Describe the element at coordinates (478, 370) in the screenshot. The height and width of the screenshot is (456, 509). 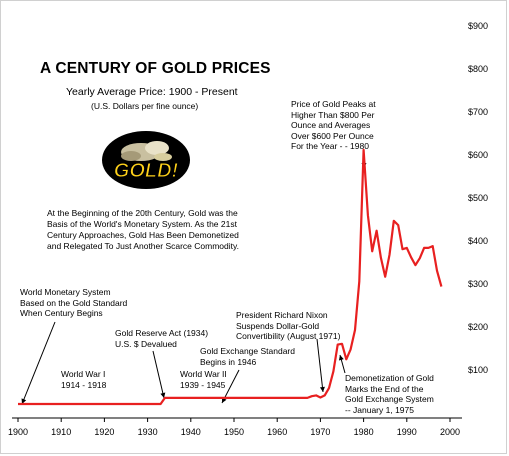
I see `y-tick-label-100: $100` at that location.